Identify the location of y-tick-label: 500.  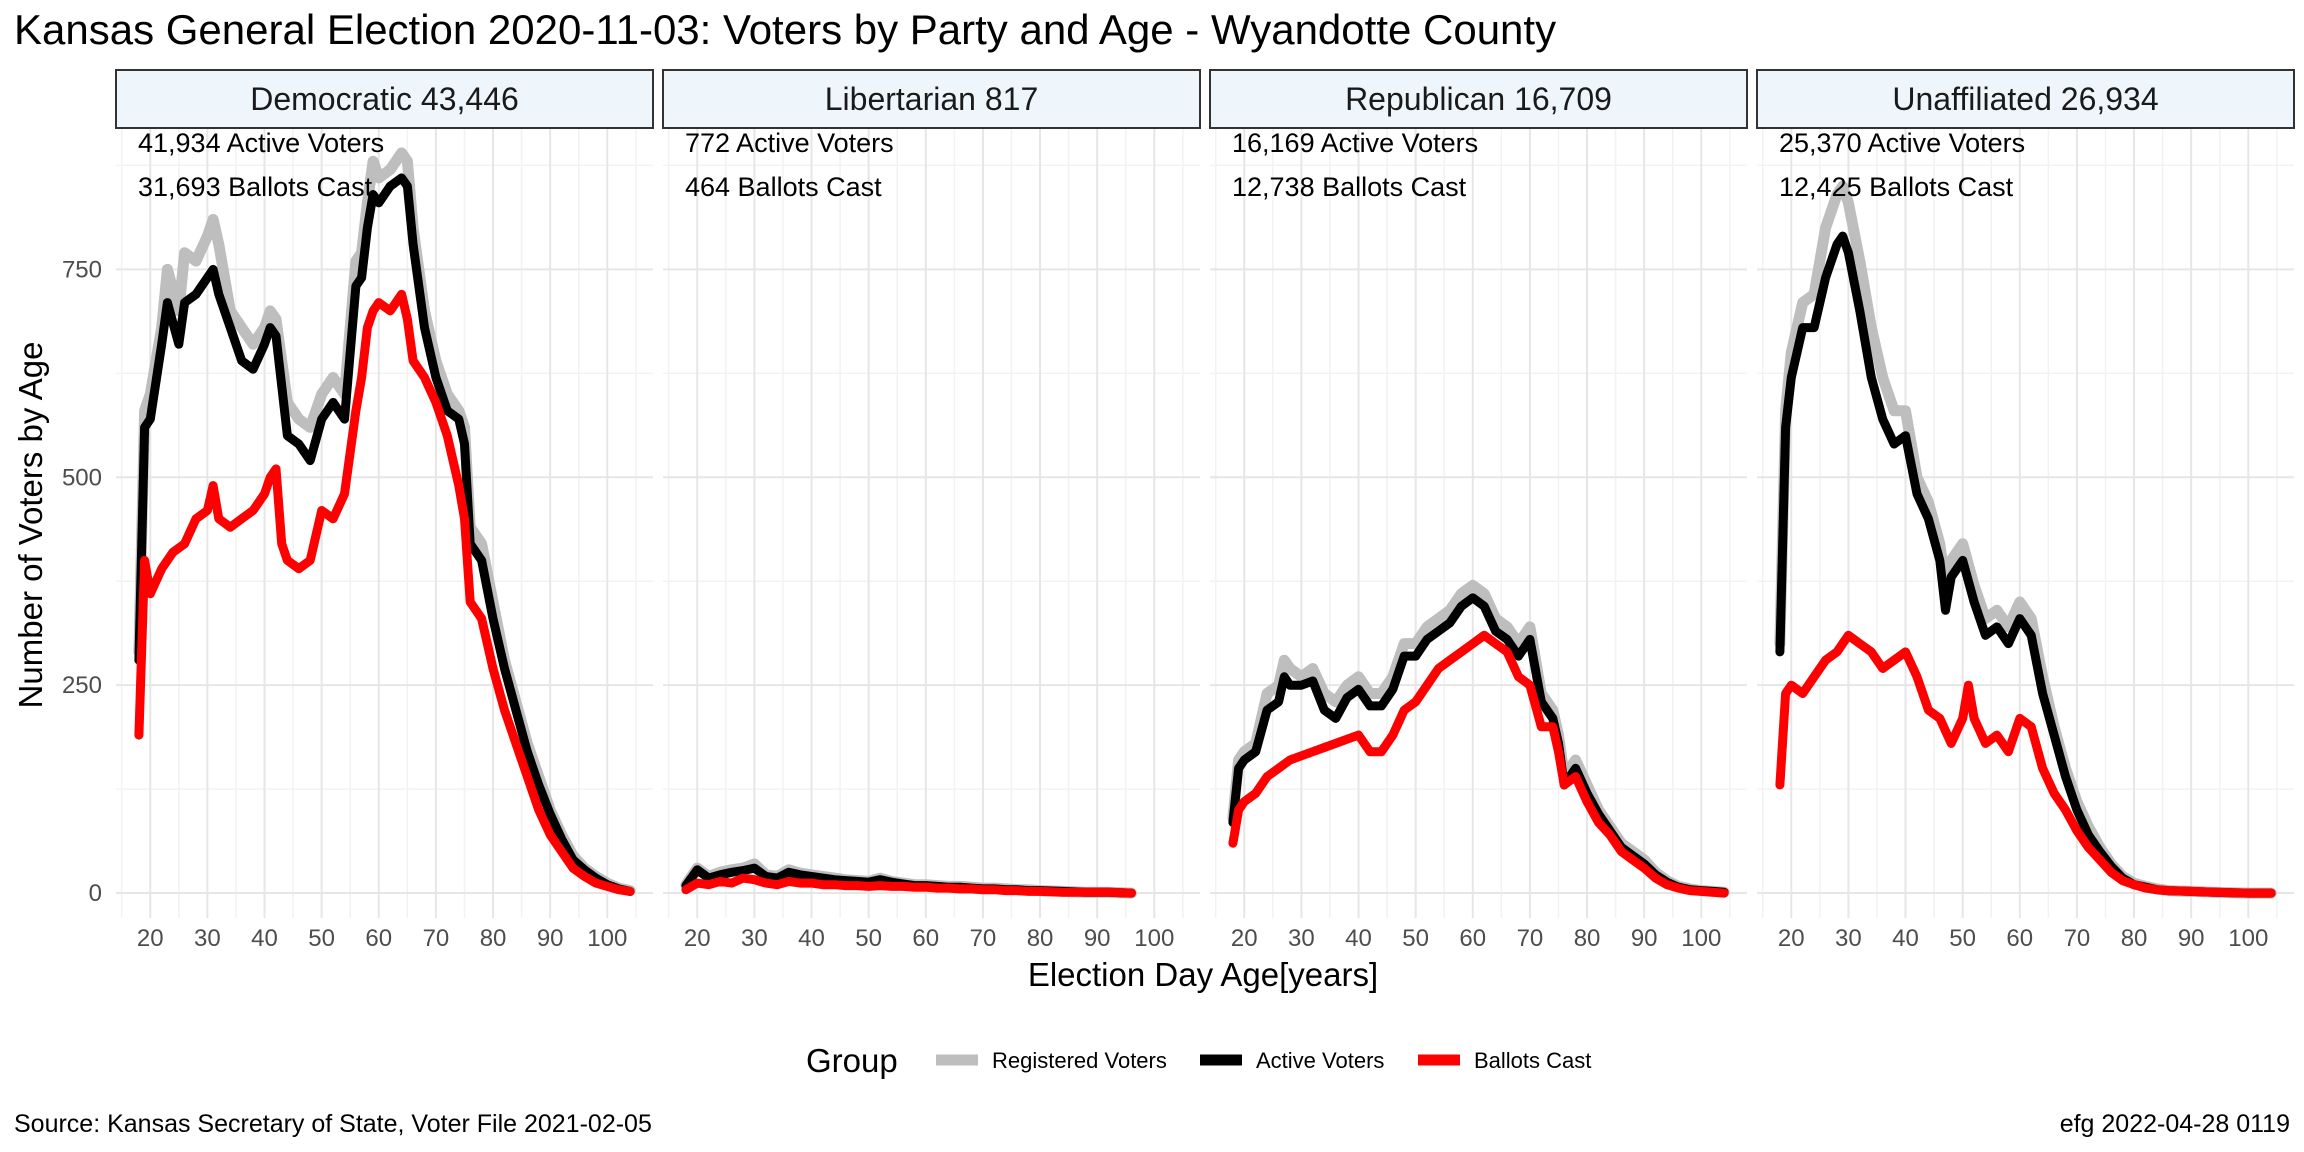
(82, 477).